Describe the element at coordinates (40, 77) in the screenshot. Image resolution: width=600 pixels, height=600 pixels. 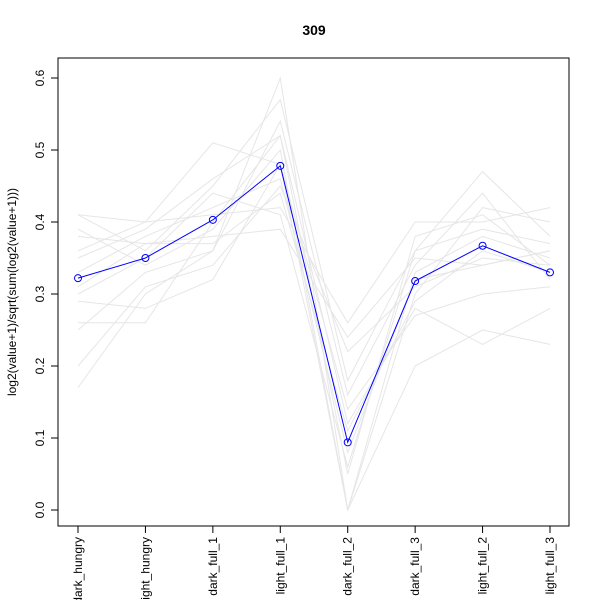
I see `y-tick-label: 0.6` at that location.